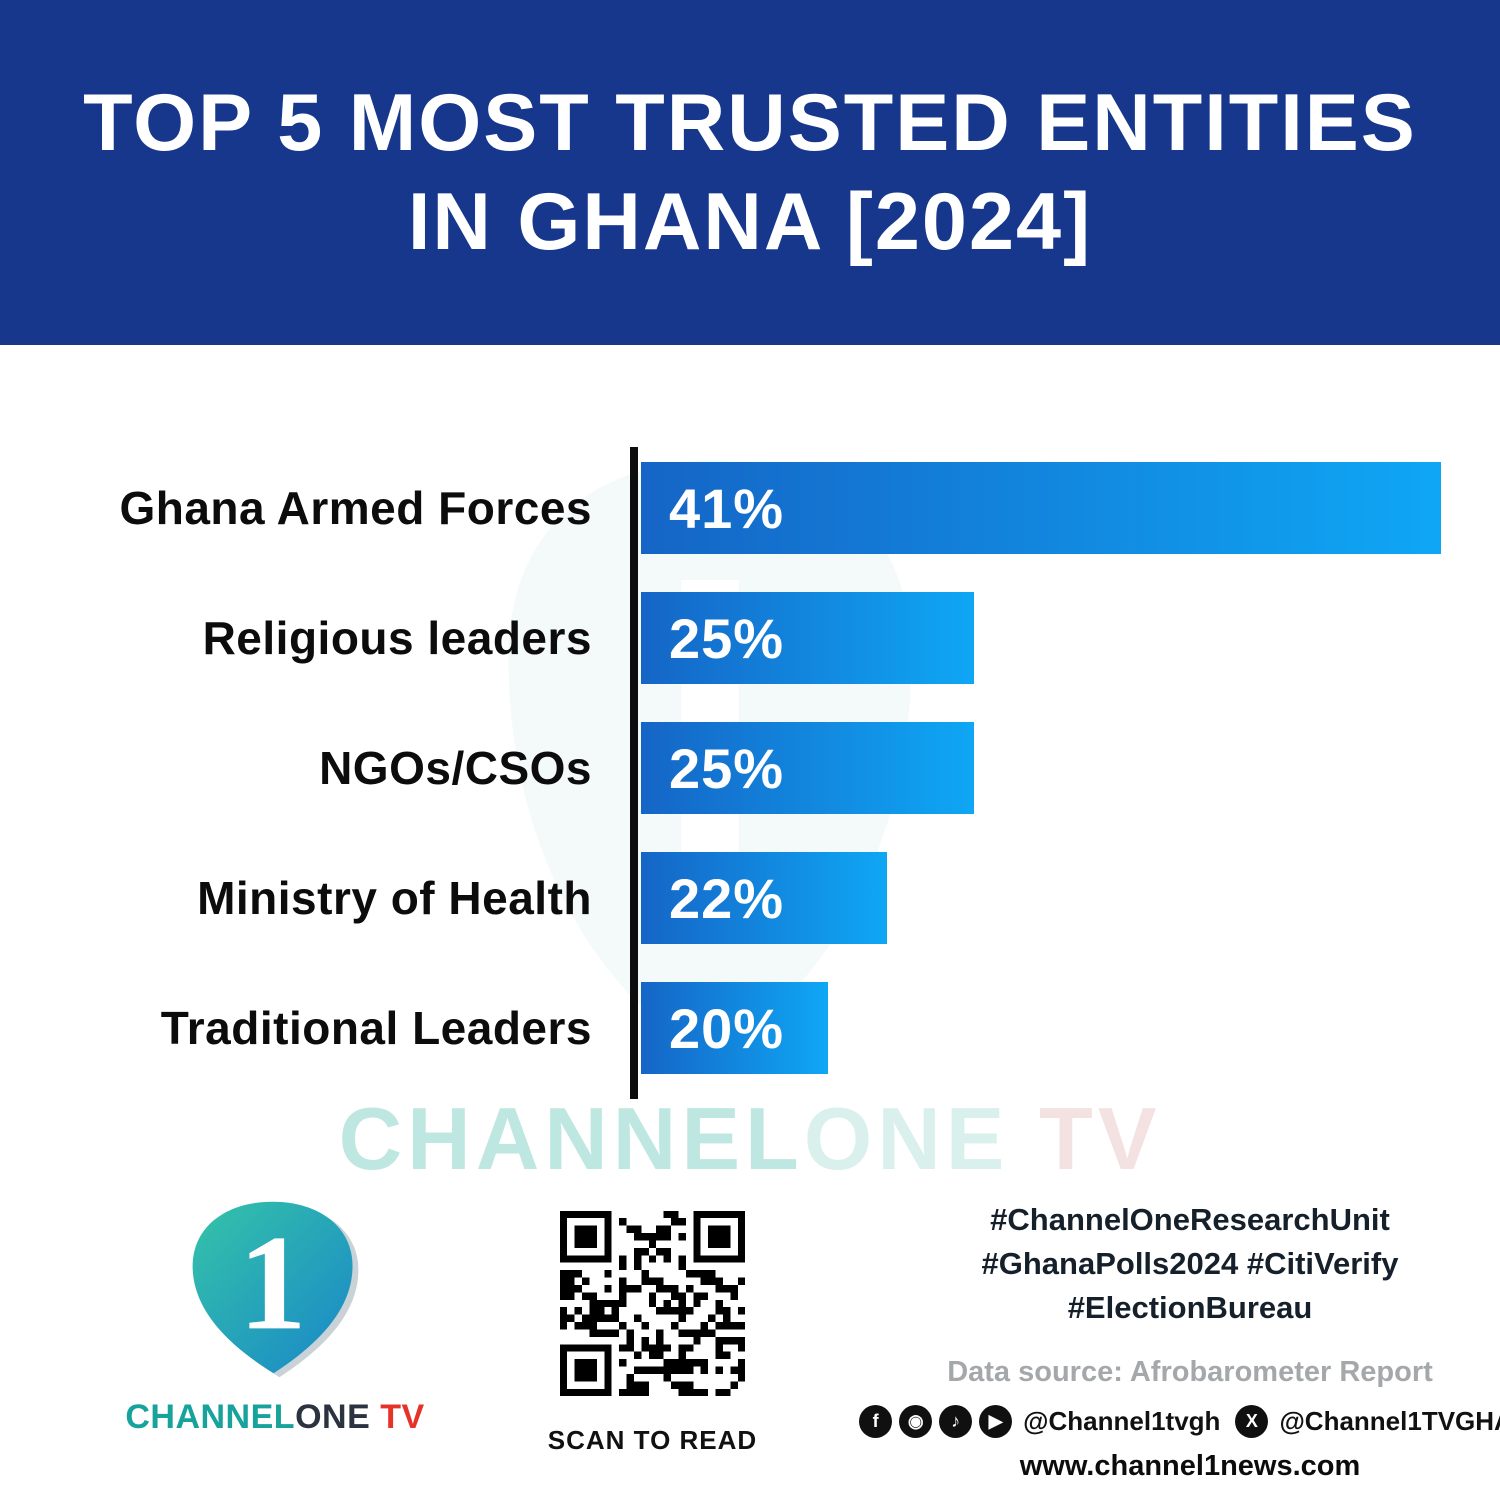 This screenshot has width=1500, height=1500. What do you see at coordinates (996, 1422) in the screenshot?
I see `youtube-icon: ▶` at bounding box center [996, 1422].